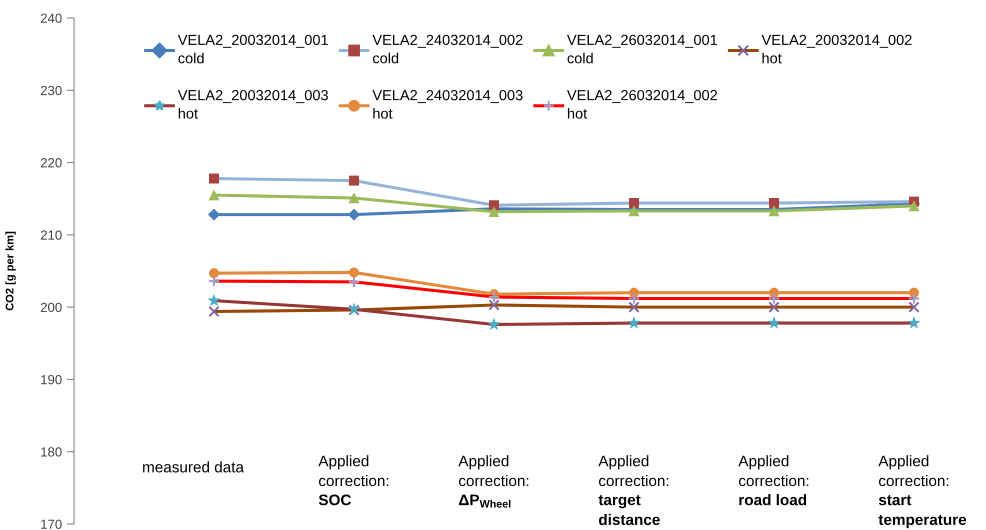  What do you see at coordinates (51, 163) in the screenshot?
I see `y-tick-label: 220` at bounding box center [51, 163].